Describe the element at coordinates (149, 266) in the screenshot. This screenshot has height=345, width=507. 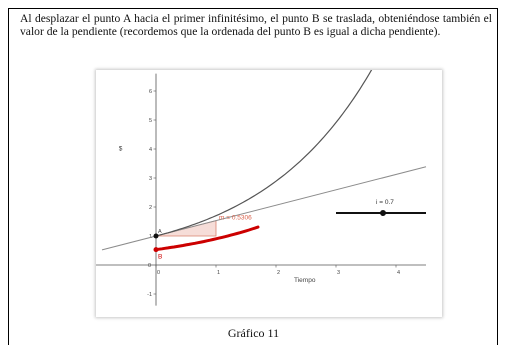
I see `y-tick-label: 0` at that location.